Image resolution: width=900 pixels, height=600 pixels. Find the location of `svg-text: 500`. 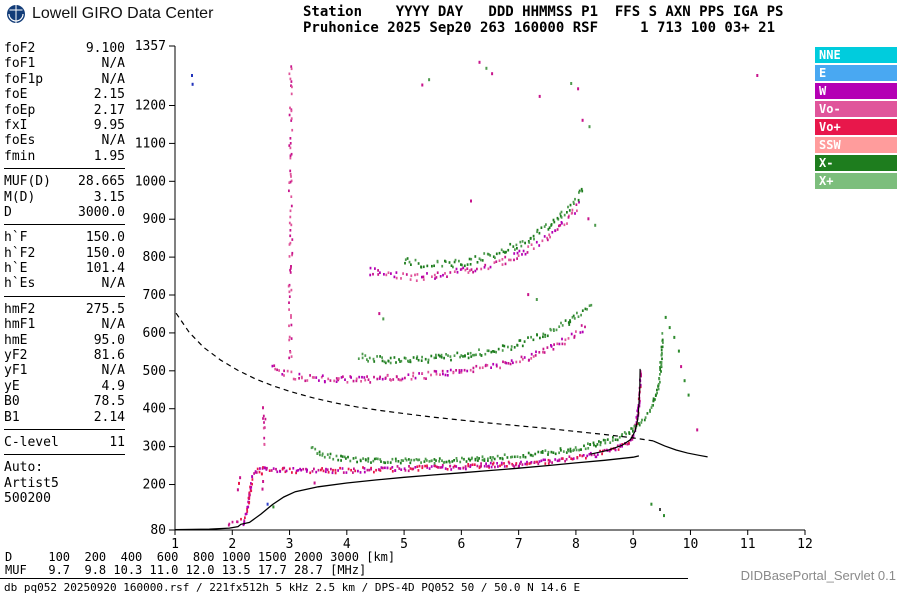

svg-text: 500 is located at coordinates (154, 371).